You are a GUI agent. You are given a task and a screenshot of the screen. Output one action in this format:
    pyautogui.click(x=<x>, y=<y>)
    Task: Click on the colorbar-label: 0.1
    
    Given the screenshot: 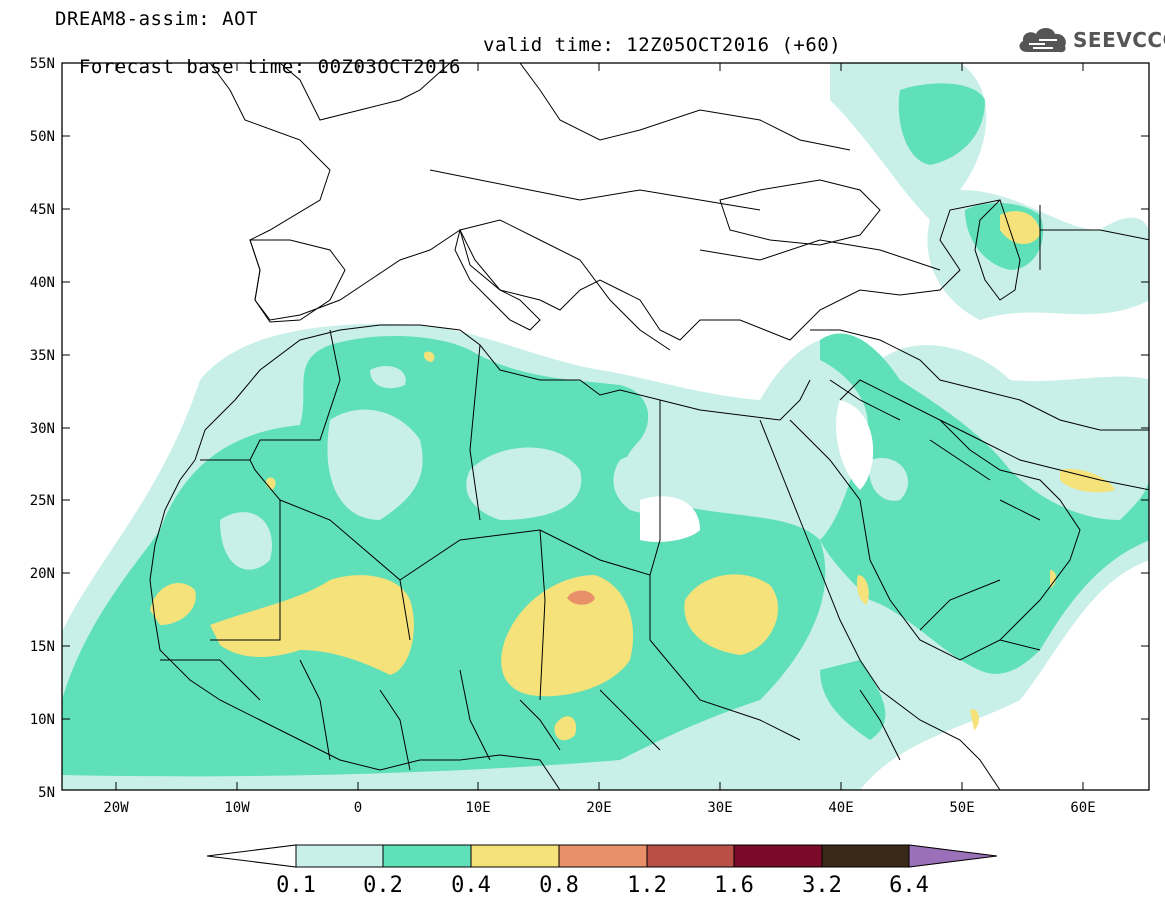 What is the action you would take?
    pyautogui.click(x=296, y=885)
    